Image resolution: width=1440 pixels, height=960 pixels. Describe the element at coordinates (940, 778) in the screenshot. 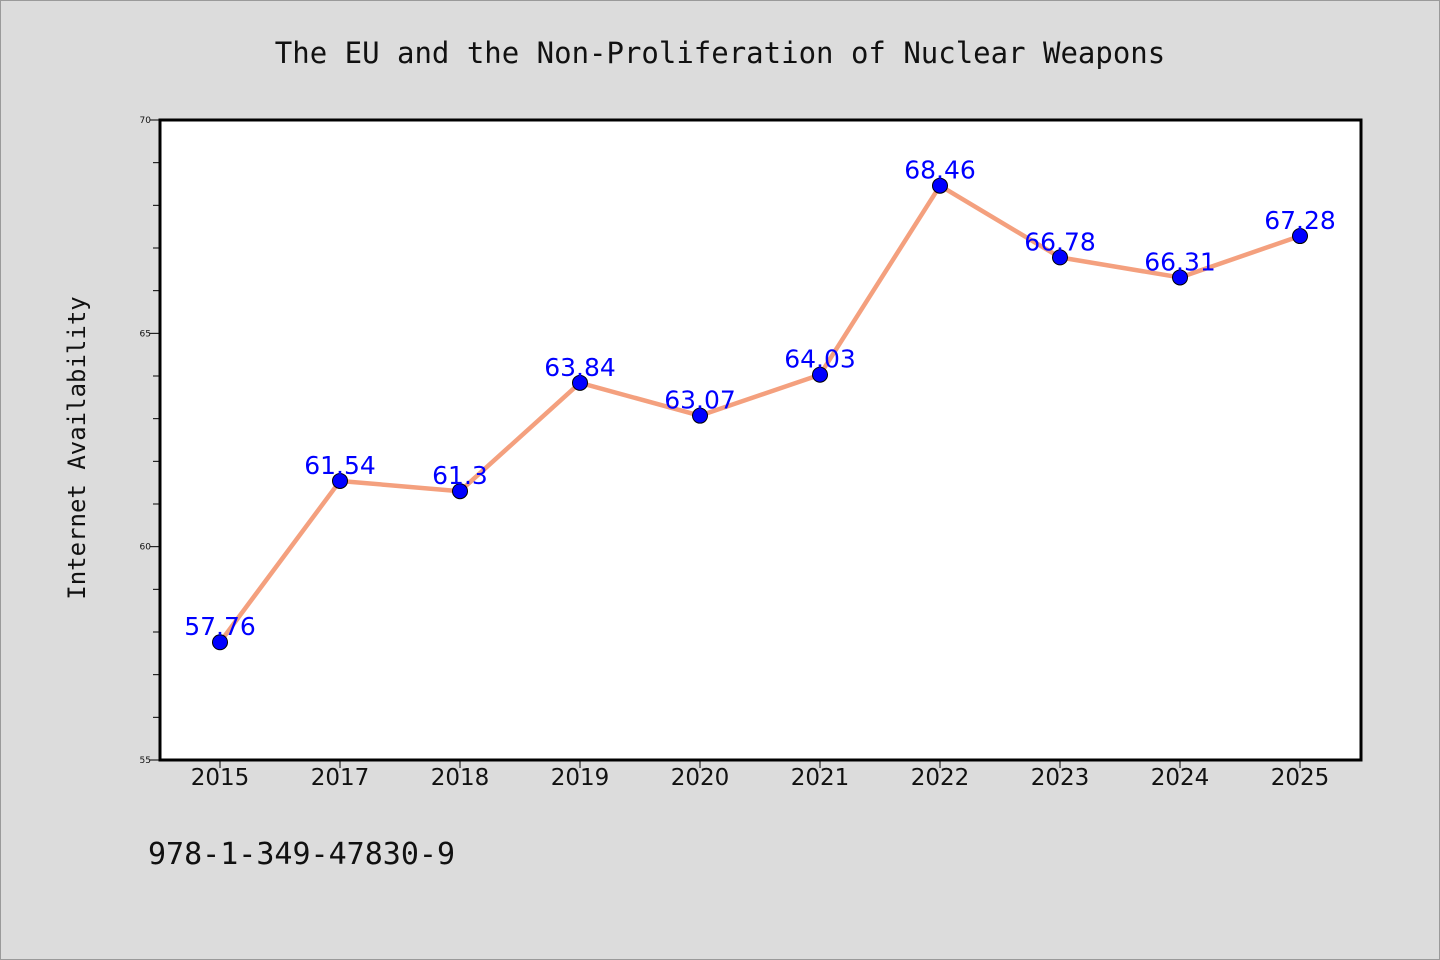

I see `x-tick-label: 2022` at that location.